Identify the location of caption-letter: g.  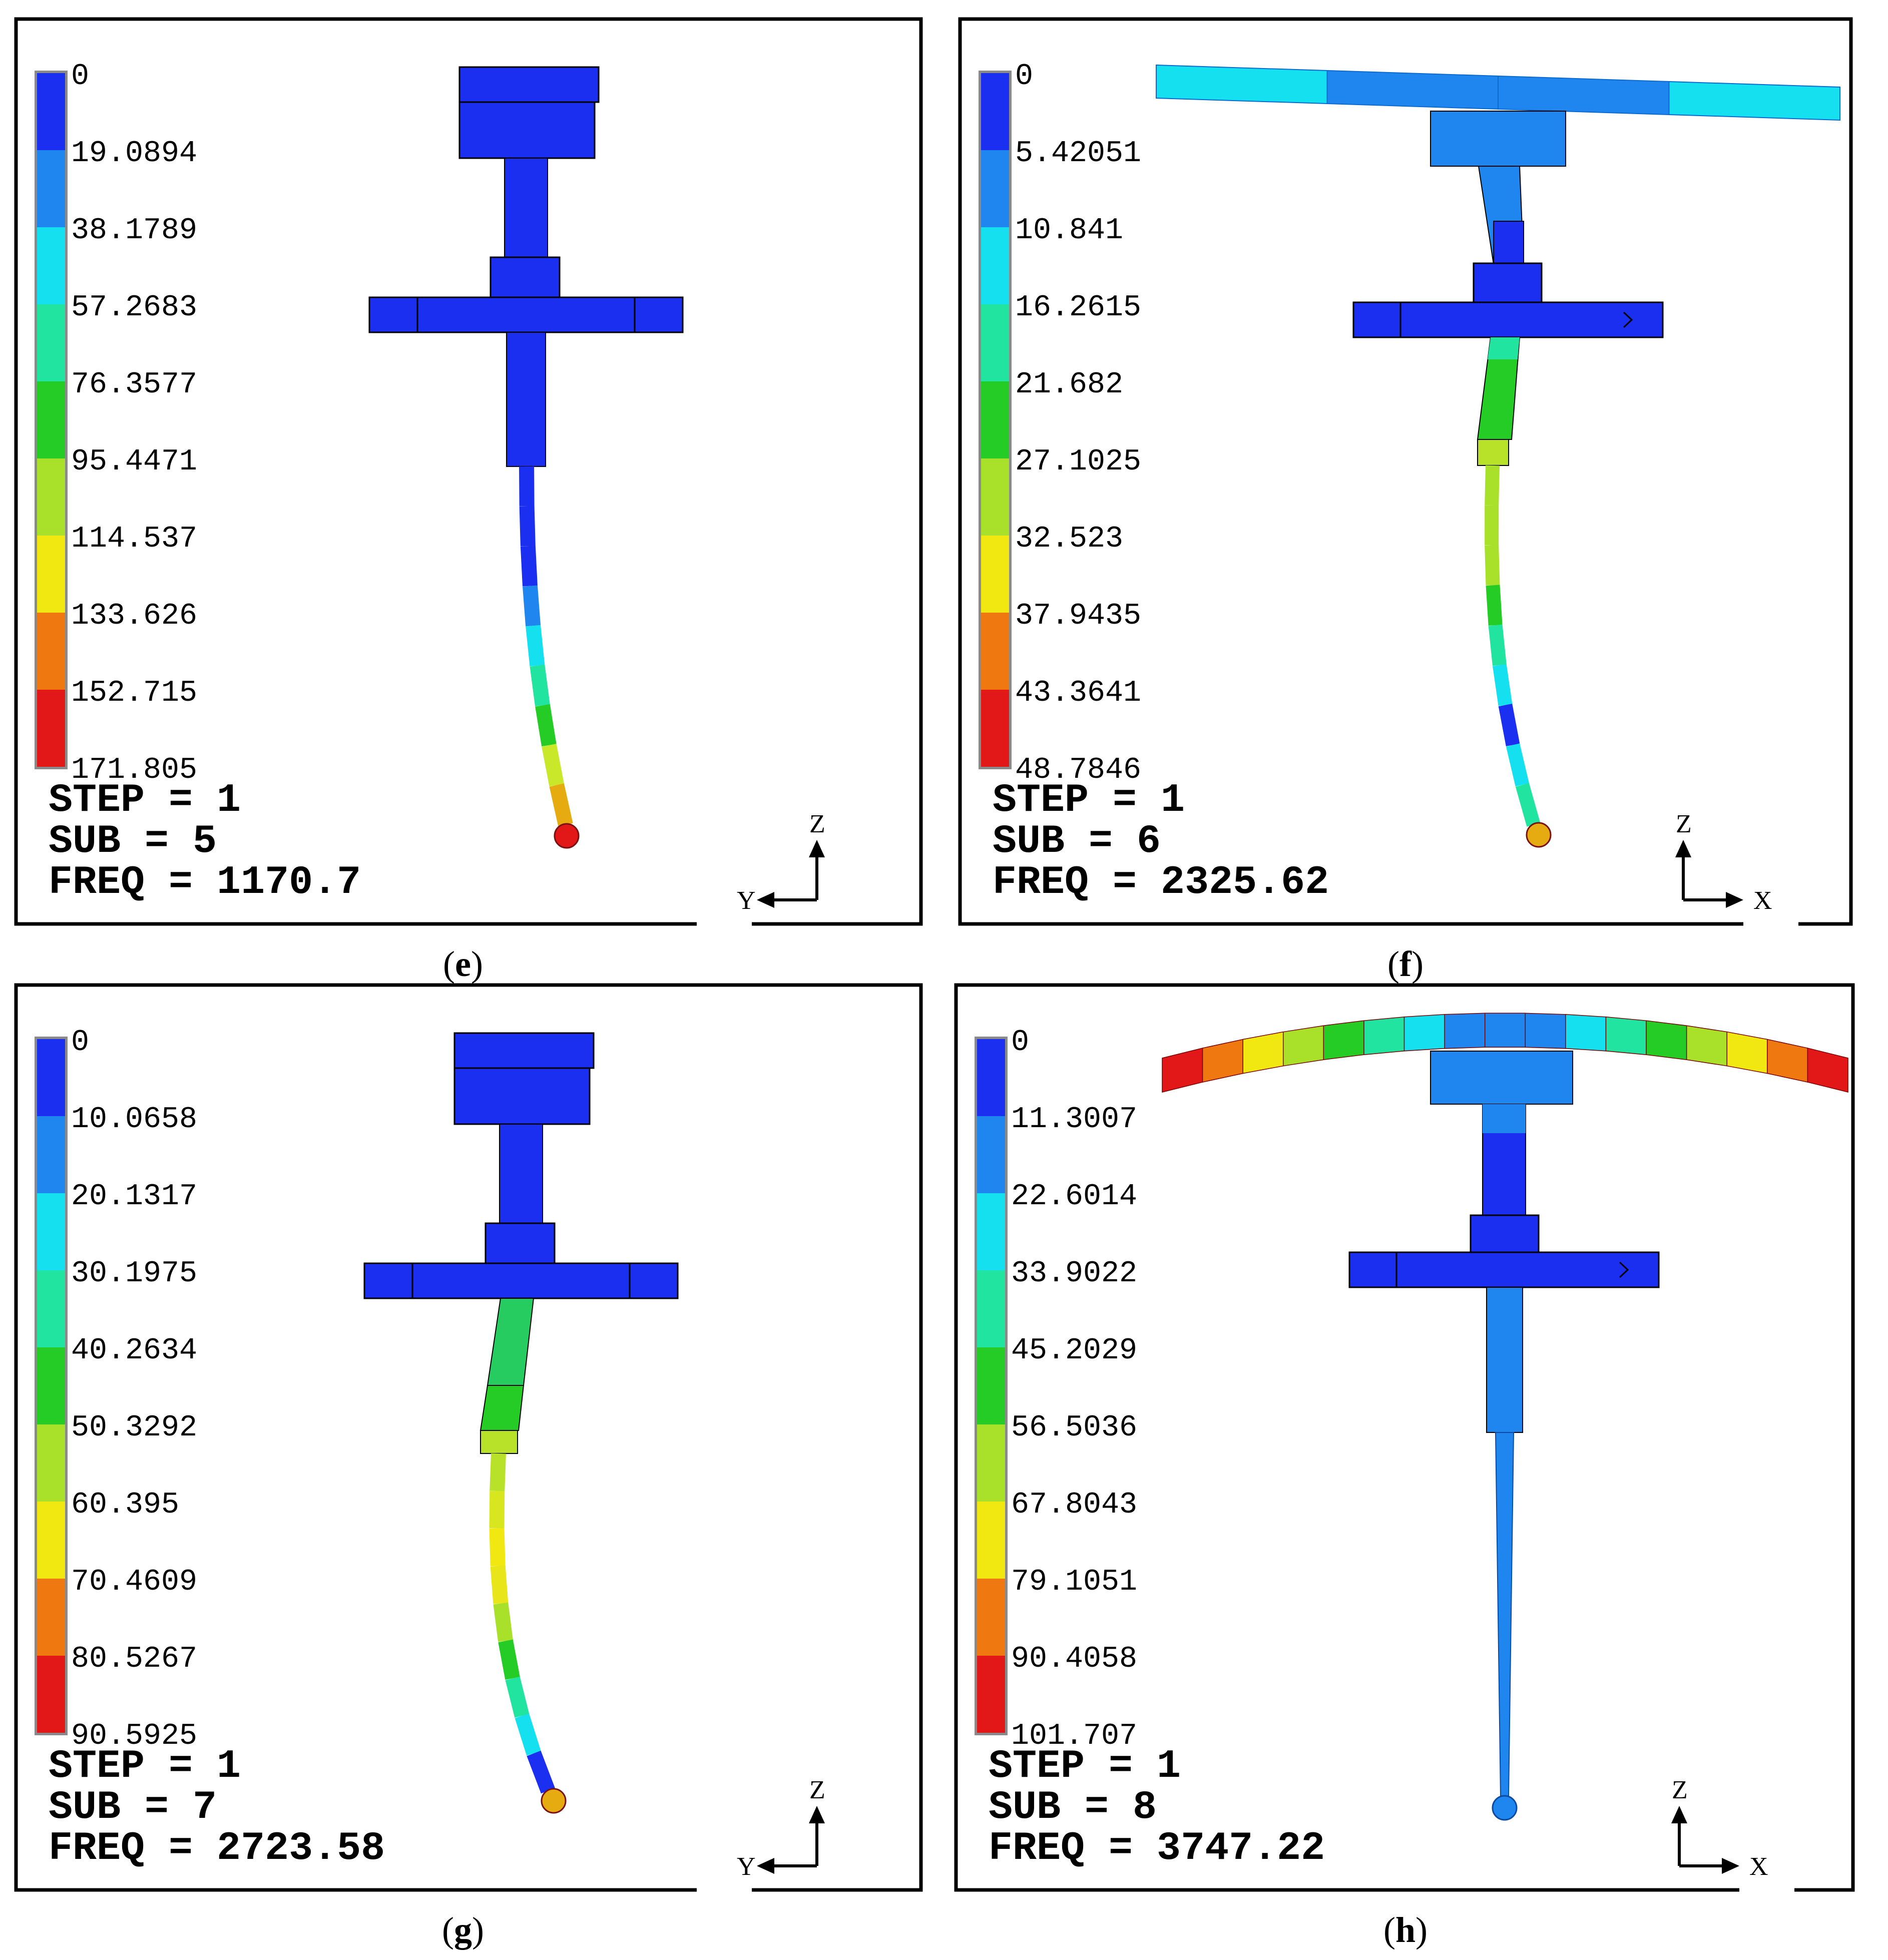
(463, 1930).